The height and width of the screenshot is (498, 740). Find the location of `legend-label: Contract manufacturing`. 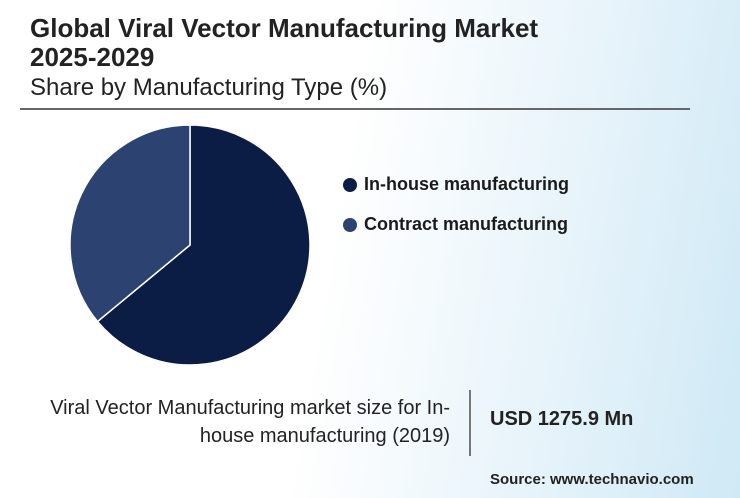

legend-label: Contract manufacturing is located at coordinates (466, 224).